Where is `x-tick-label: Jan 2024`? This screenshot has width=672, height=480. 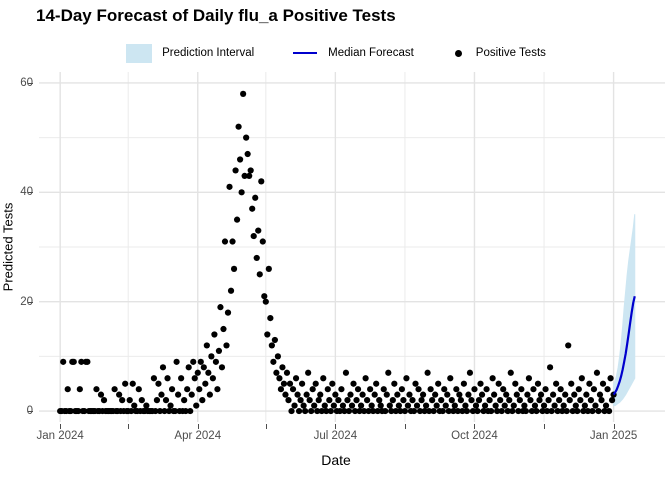
x-tick-label: Jan 2024 is located at coordinates (60, 436).